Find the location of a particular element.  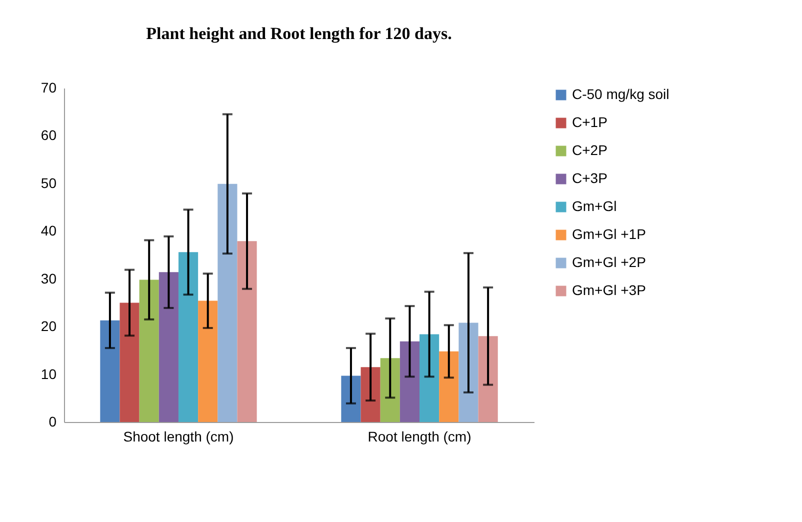

y-tick-label: 10 is located at coordinates (48, 374).